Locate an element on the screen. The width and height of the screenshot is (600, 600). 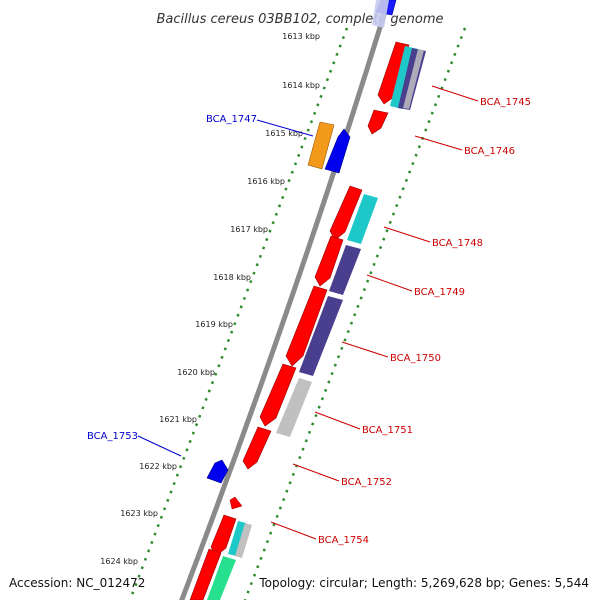
gene-label: BCA_1745 is located at coordinates (505, 102).